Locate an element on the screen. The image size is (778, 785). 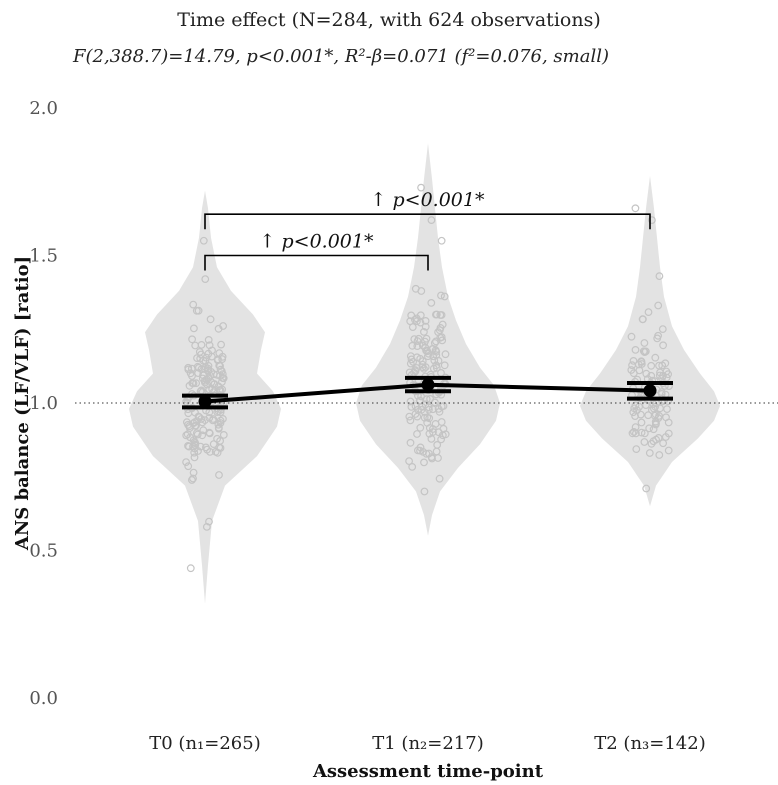
x-tick-label: T1 (n₂=217) is located at coordinates (427, 743).